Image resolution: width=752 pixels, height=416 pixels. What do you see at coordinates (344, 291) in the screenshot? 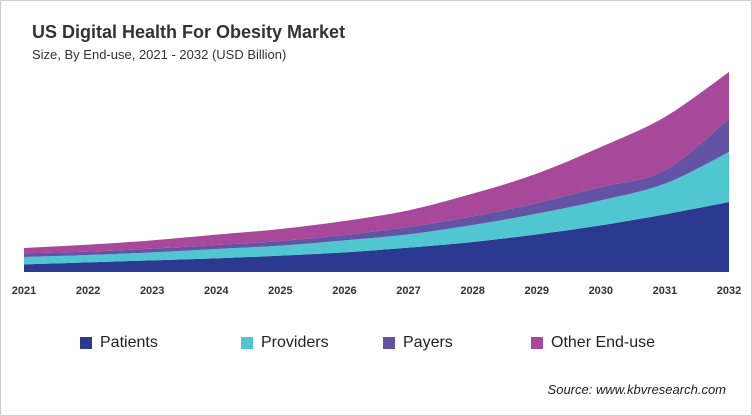
I see `x-tick-label: 2026` at bounding box center [344, 291].